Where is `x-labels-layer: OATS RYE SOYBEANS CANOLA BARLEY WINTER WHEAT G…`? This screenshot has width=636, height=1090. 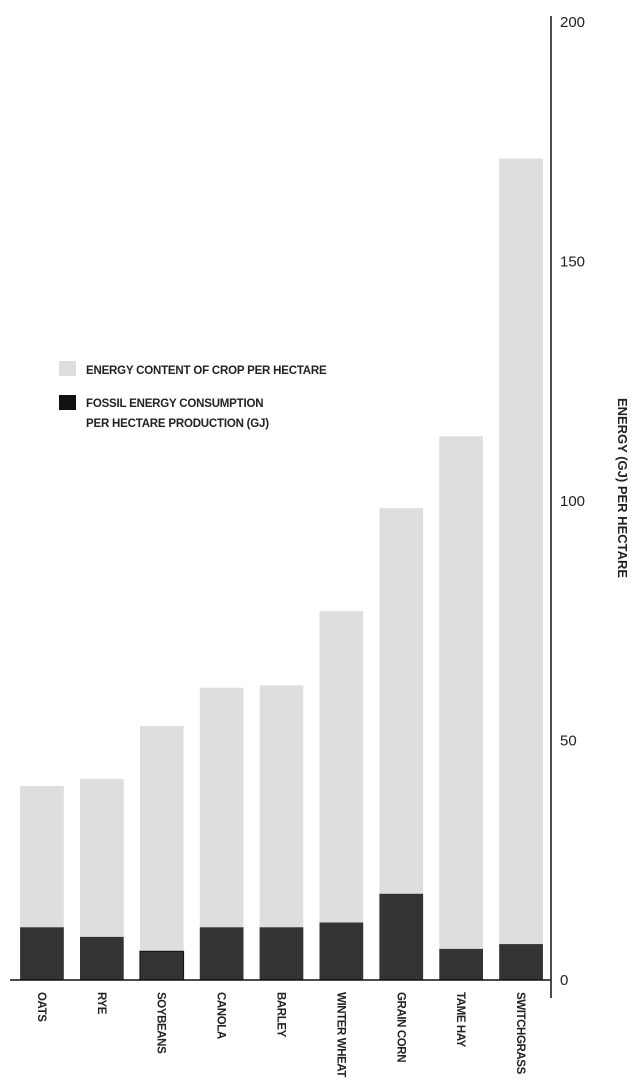 x-labels-layer: OATS RYE SOYBEANS CANOLA BARLEY WINTER WHEAT G… is located at coordinates (280, 1034).